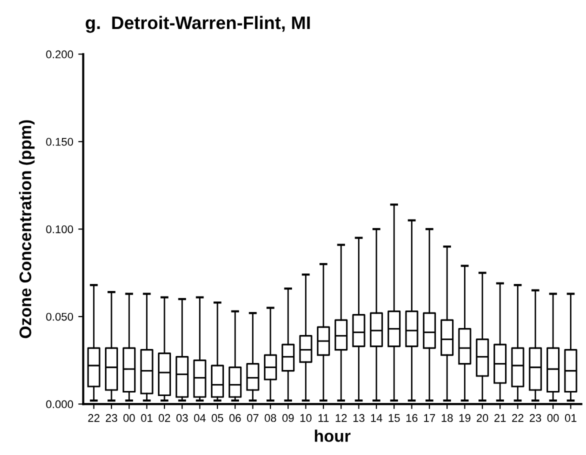 This screenshot has width=586, height=455. Describe the element at coordinates (376, 418) in the screenshot. I see `x-tick-label: 14` at that location.